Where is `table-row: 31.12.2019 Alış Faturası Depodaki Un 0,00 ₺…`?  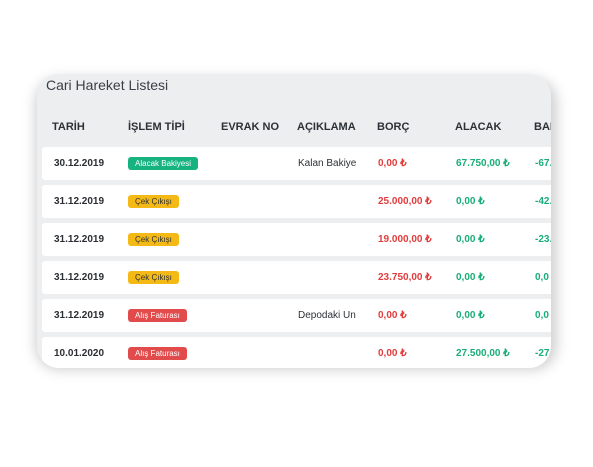
table-row: 31.12.2019 Alış Faturası Depodaki Un 0,00 ₺… is located at coordinates (296, 315).